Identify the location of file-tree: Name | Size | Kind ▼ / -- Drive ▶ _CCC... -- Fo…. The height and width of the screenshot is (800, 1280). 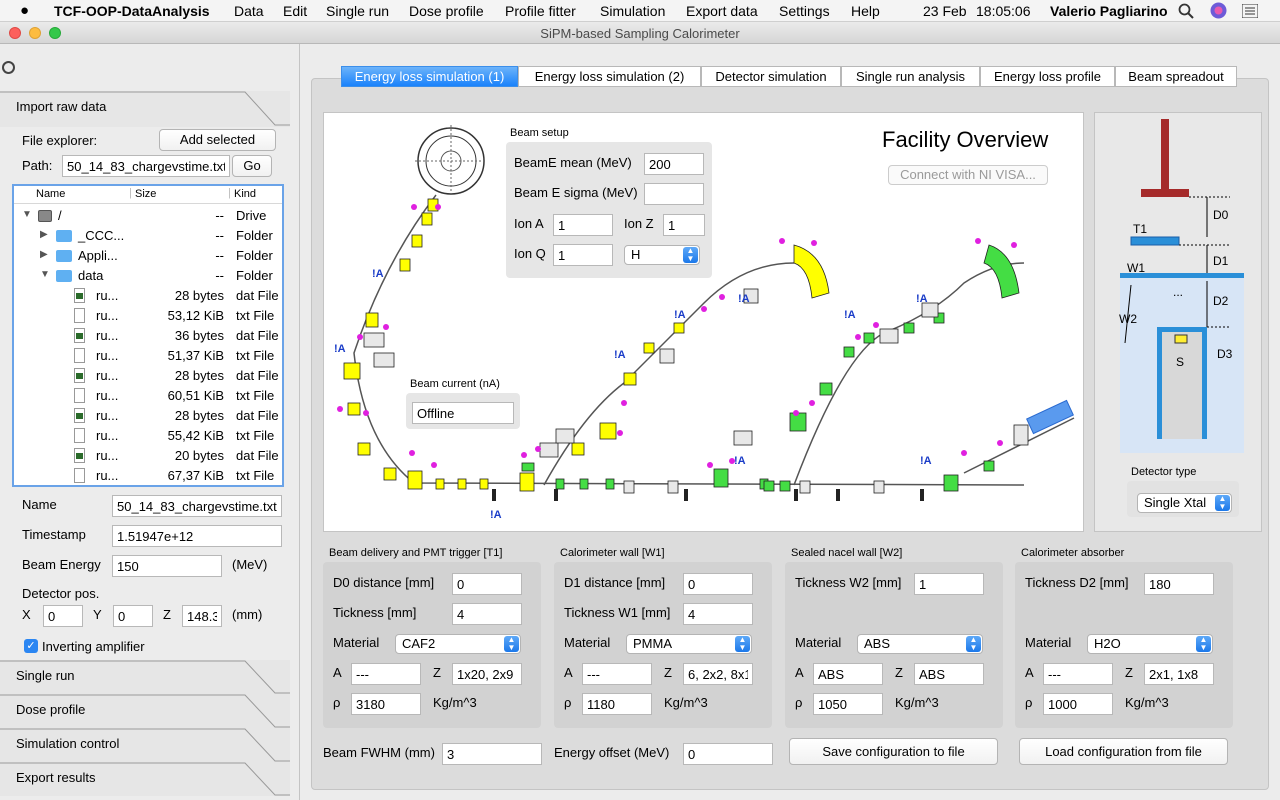
(148, 335).